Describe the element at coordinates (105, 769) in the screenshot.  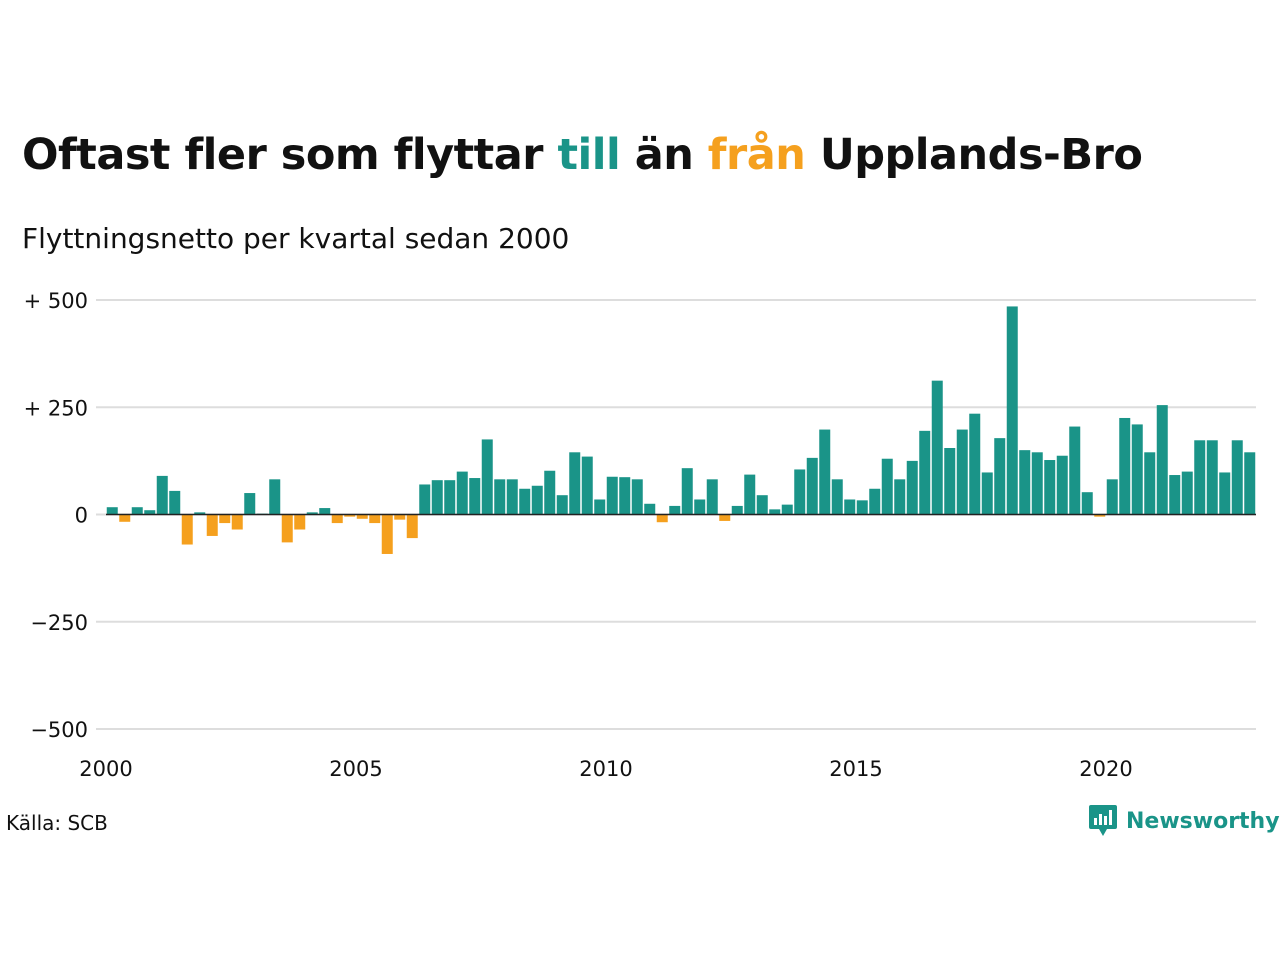
I see `x-tick-label: 2000` at that location.